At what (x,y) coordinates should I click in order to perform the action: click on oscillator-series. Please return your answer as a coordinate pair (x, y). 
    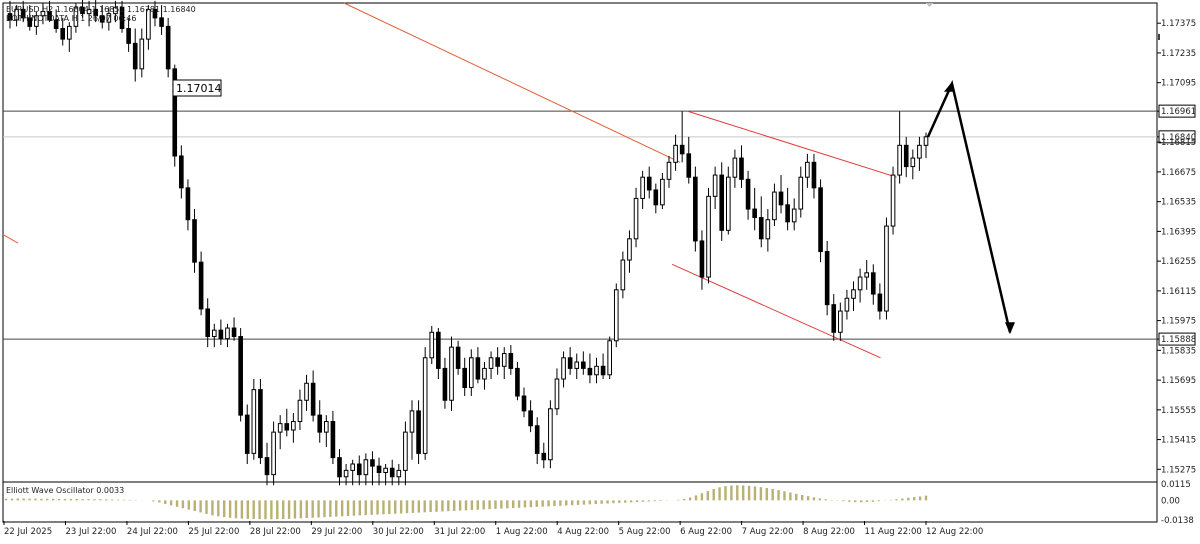
    Looking at the image, I should click on (466, 502).